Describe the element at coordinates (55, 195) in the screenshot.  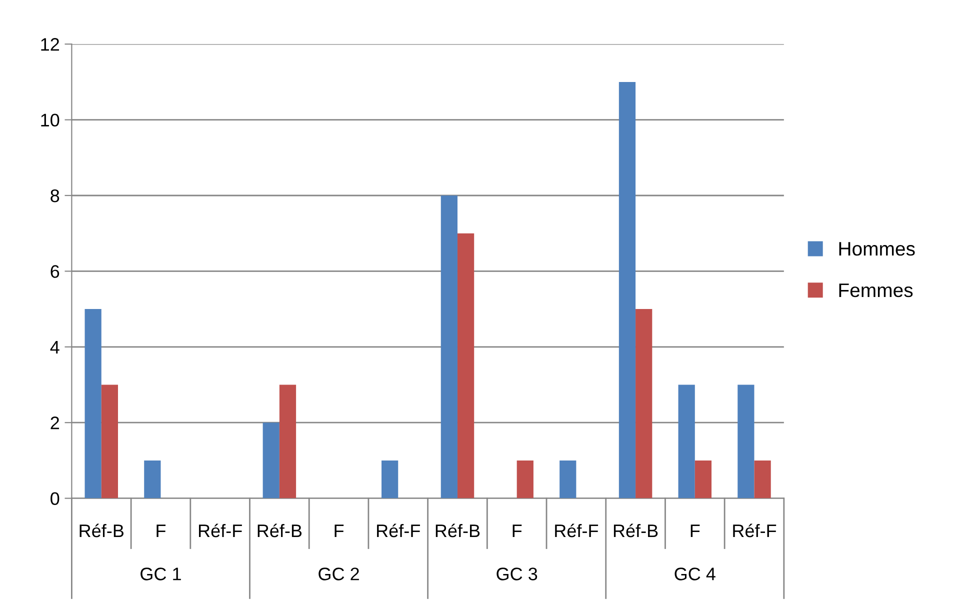
I see `y-tick-label: 8` at that location.